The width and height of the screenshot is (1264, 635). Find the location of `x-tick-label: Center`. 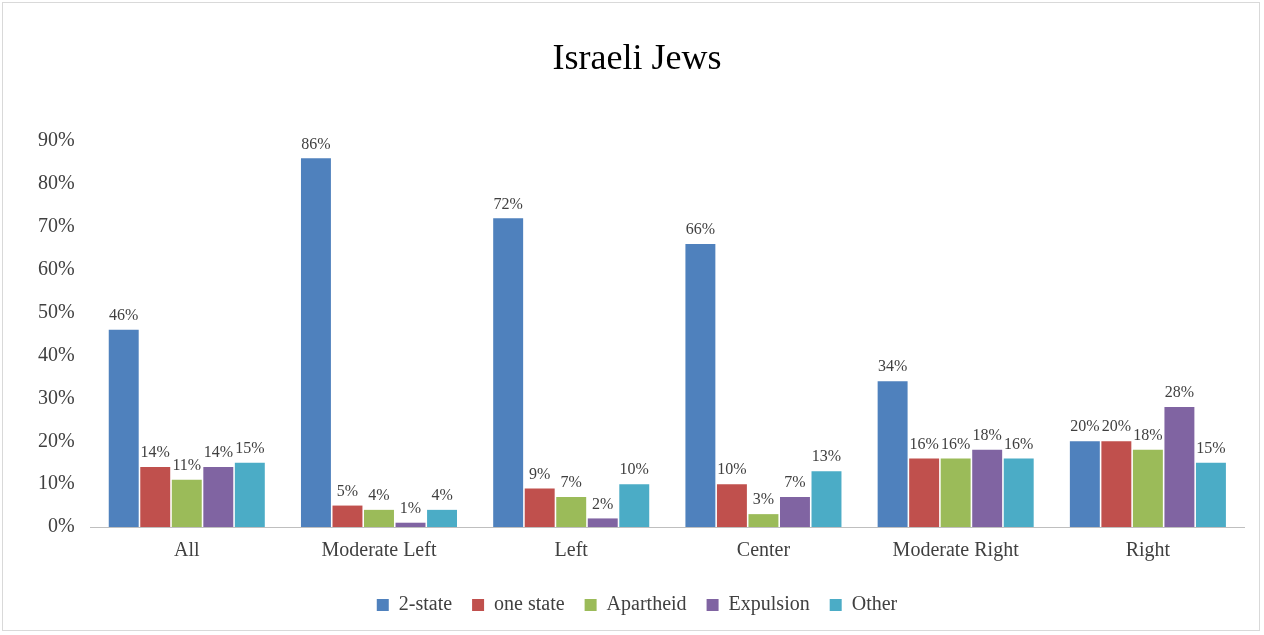

x-tick-label: Center is located at coordinates (763, 549).